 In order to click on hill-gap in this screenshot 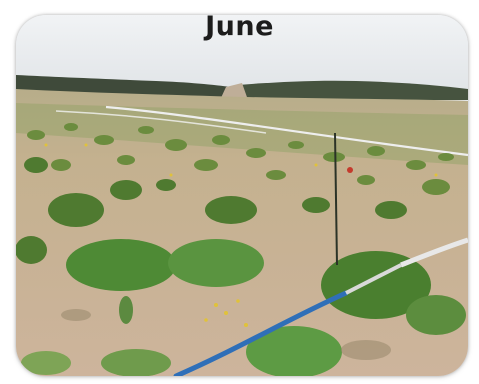, I will do `click(234, 91)`.